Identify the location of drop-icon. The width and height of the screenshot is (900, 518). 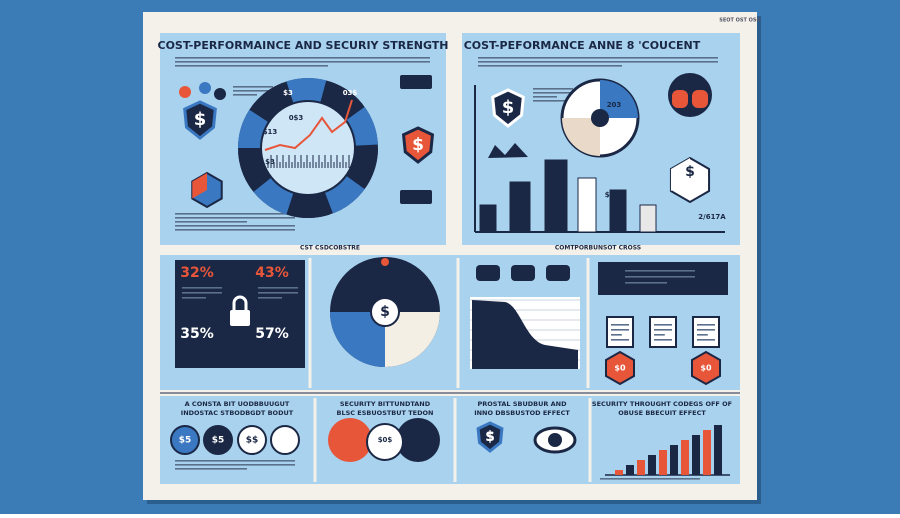
(185, 92).